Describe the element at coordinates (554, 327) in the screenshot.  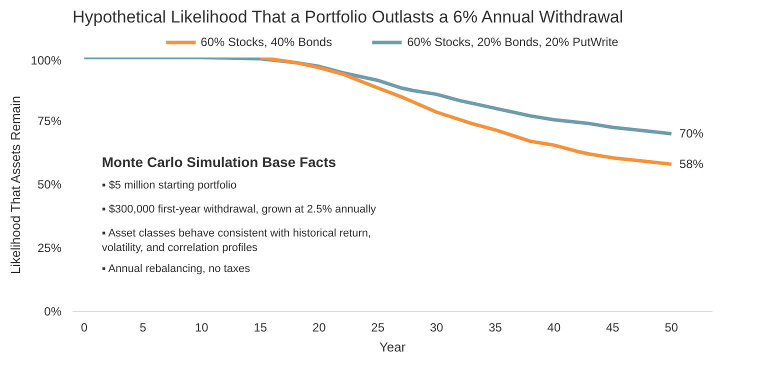
I see `x-tick-label: 40` at that location.